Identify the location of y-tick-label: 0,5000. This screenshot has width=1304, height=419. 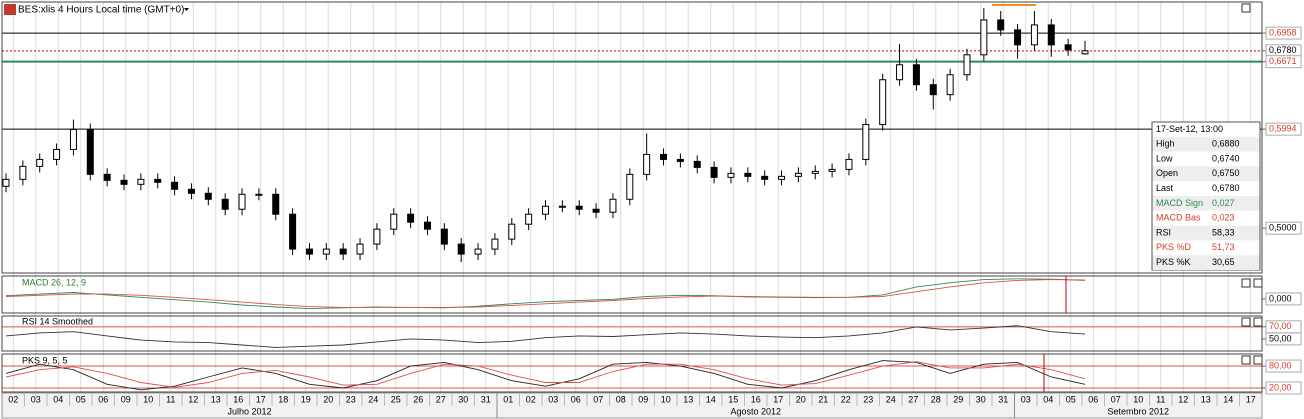
(1283, 228).